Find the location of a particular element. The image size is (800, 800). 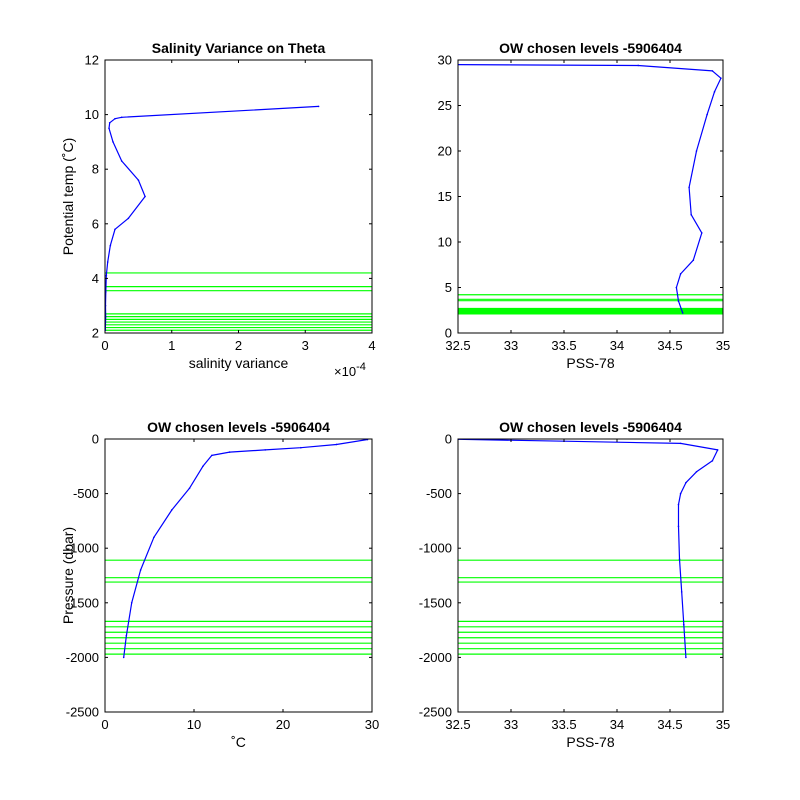

x-axis-exponent-base: ×10 is located at coordinates (345, 371).